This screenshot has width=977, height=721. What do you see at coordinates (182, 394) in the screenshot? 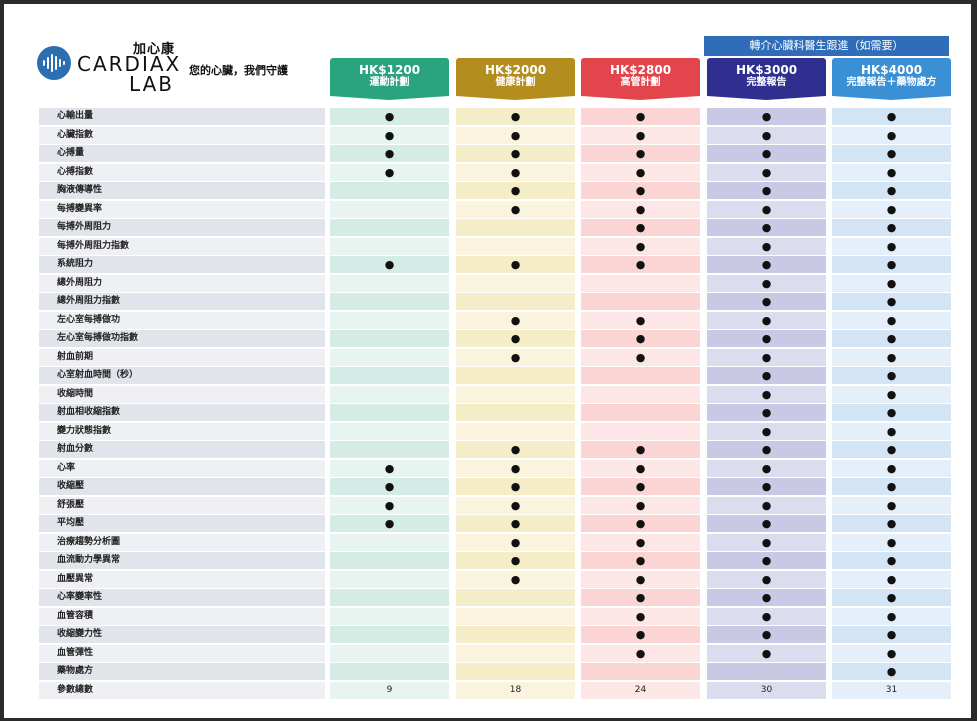
I see `parameter-label: 收縮時間` at bounding box center [182, 394].